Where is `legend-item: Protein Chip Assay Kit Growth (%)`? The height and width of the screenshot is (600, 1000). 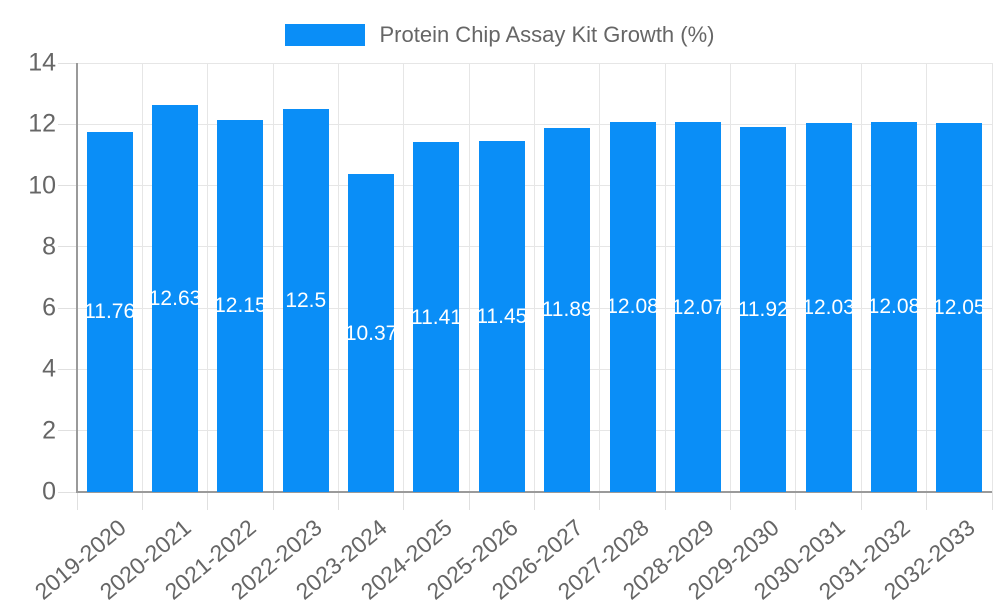
legend-item: Protein Chip Assay Kit Growth (%) is located at coordinates (500, 35).